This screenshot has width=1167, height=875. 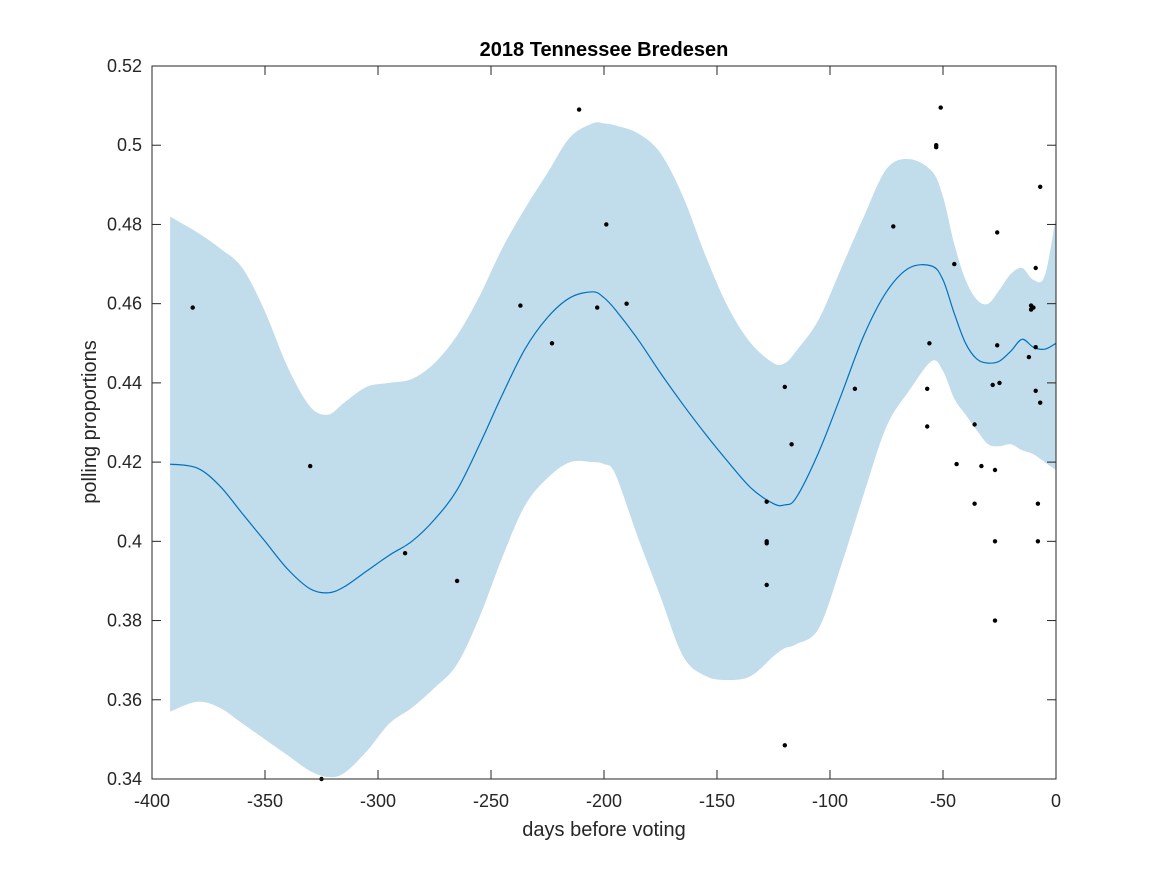 What do you see at coordinates (124, 779) in the screenshot?
I see `y-tick-label: 0.34` at bounding box center [124, 779].